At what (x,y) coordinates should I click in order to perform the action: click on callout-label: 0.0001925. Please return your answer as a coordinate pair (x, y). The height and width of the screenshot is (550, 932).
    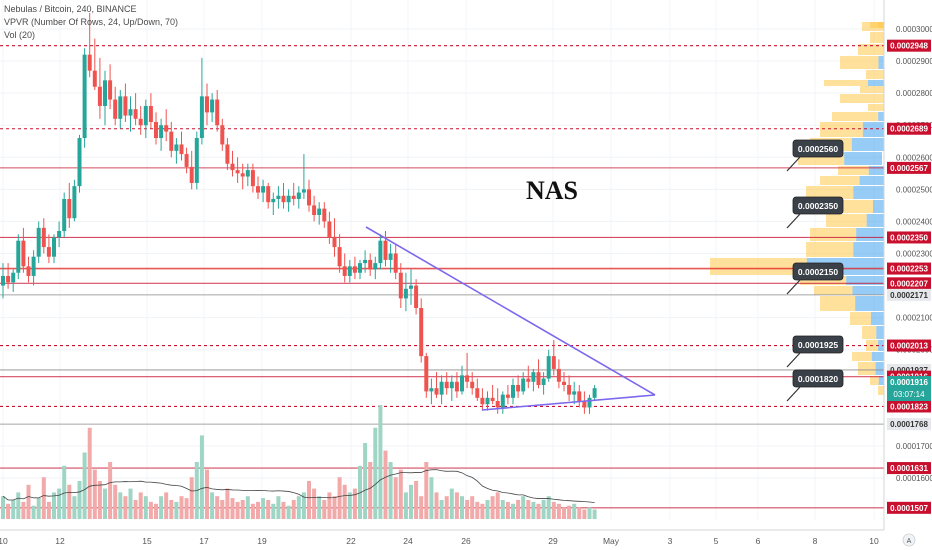
    Looking at the image, I should click on (818, 345).